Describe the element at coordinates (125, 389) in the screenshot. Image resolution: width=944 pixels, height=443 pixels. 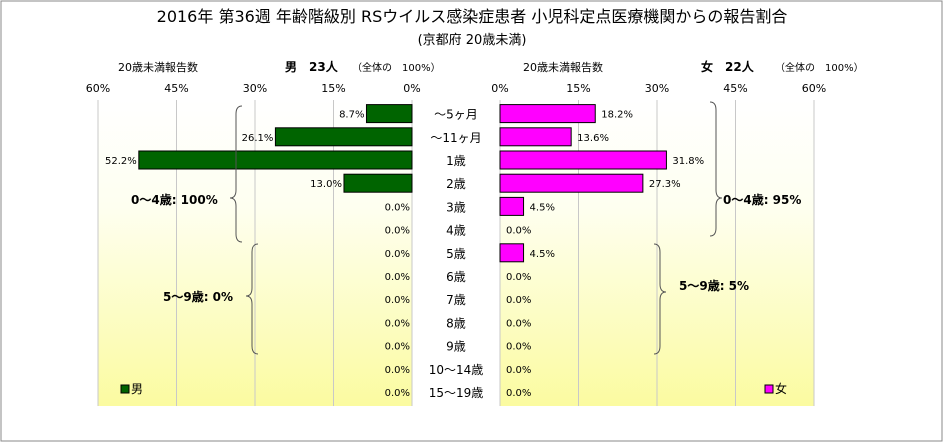
I see `legend-male-swatch` at that location.